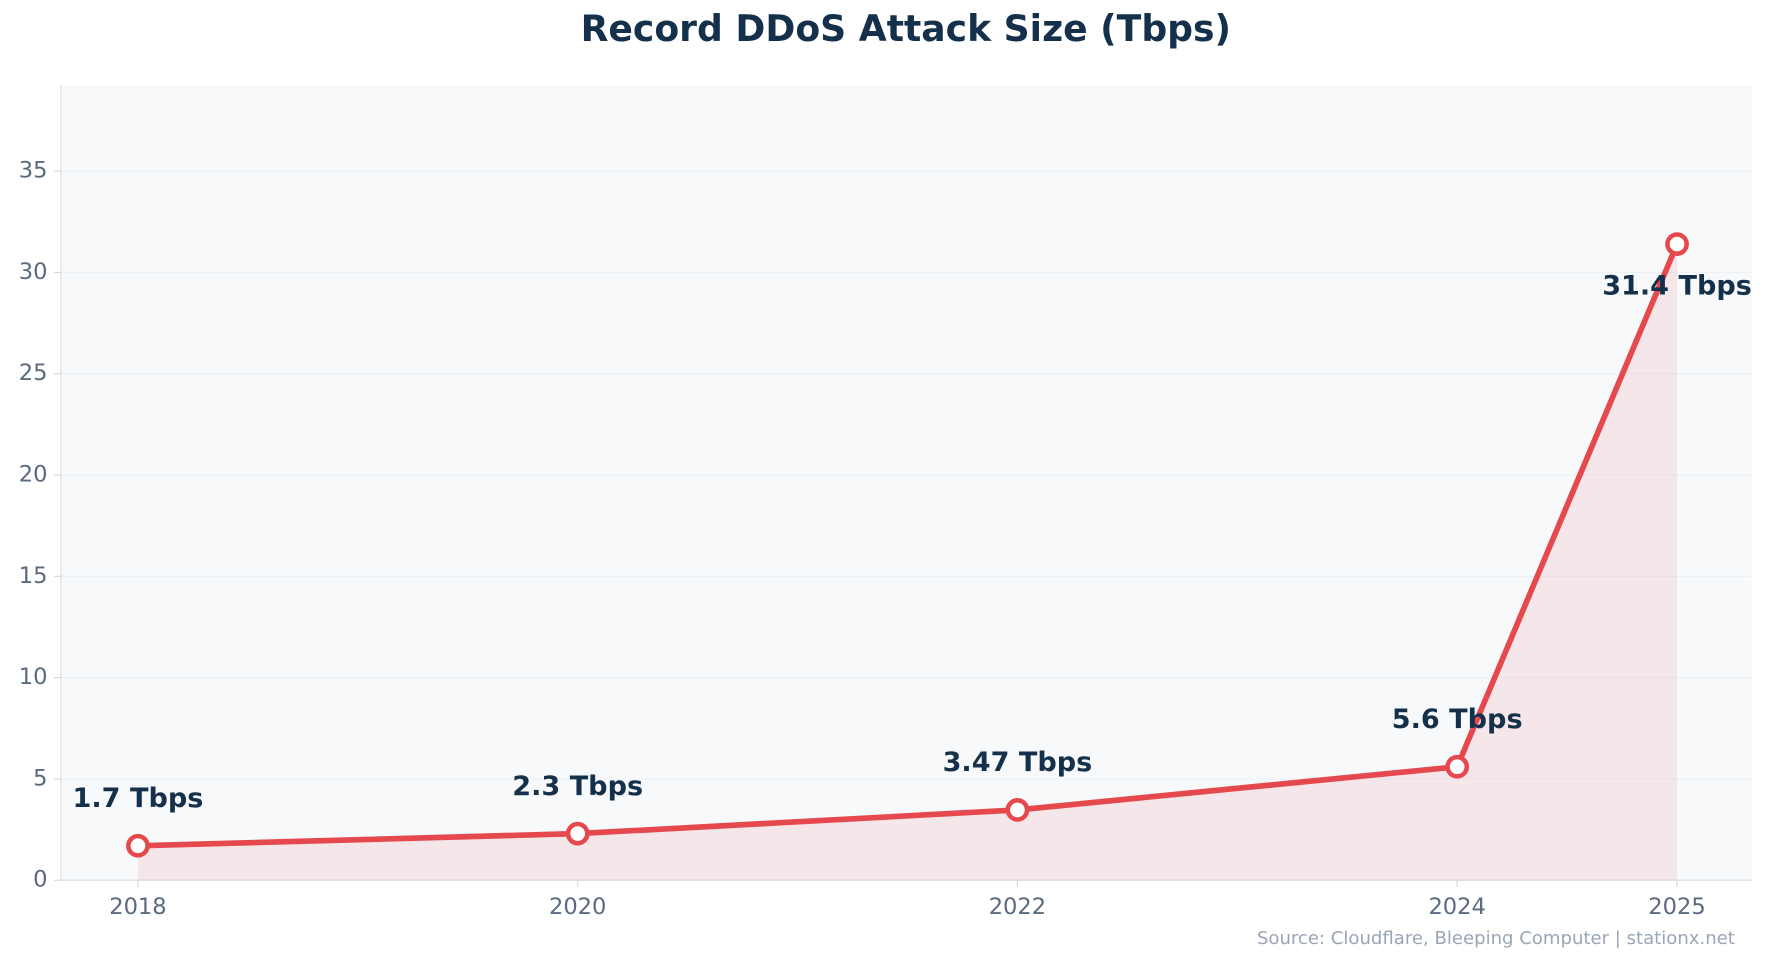 Image resolution: width=1771 pixels, height=963 pixels. I want to click on y-tick-label: 5, so click(40, 778).